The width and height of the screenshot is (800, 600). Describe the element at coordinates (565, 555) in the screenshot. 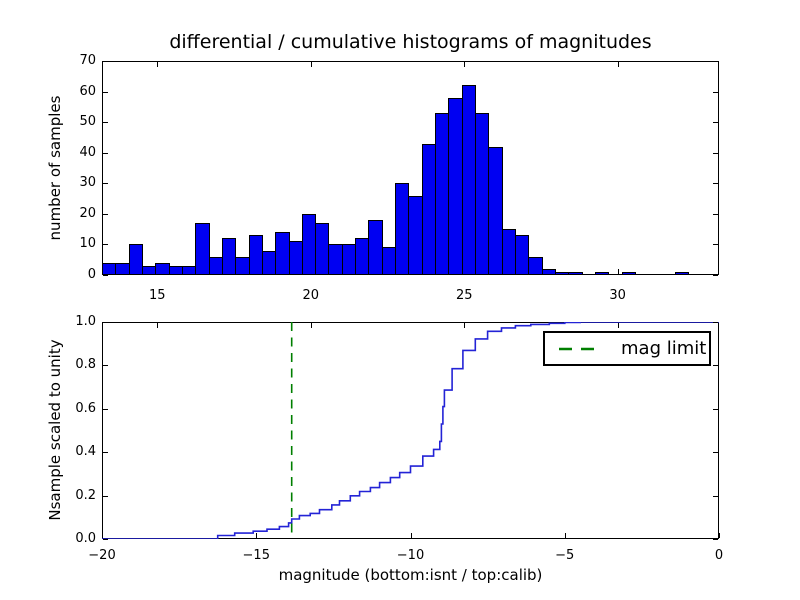

I see `bottom-x-tick-label: −5` at that location.